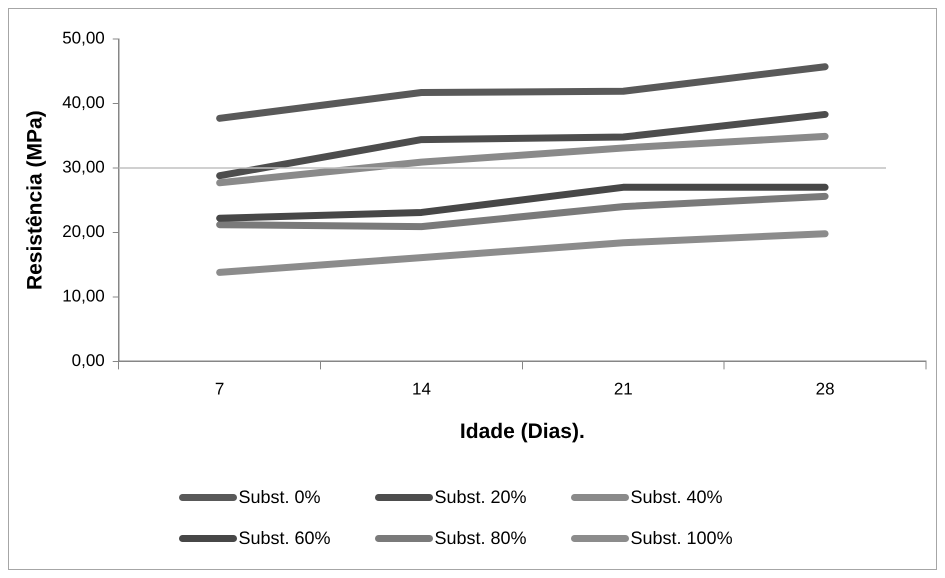  What do you see at coordinates (219, 388) in the screenshot?
I see `x-tick-label: 7` at bounding box center [219, 388].